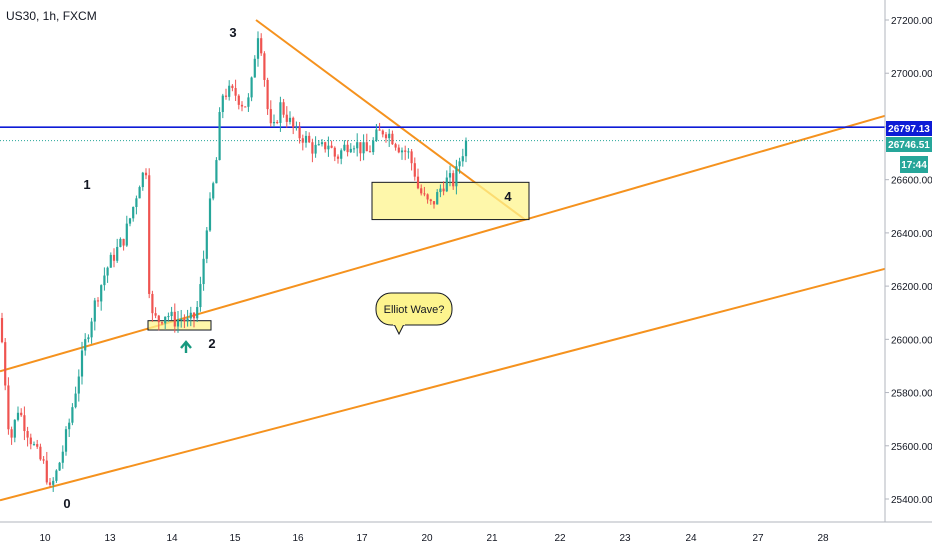 The width and height of the screenshot is (932, 555). I want to click on level-price-text: 26797.13, so click(909, 129).